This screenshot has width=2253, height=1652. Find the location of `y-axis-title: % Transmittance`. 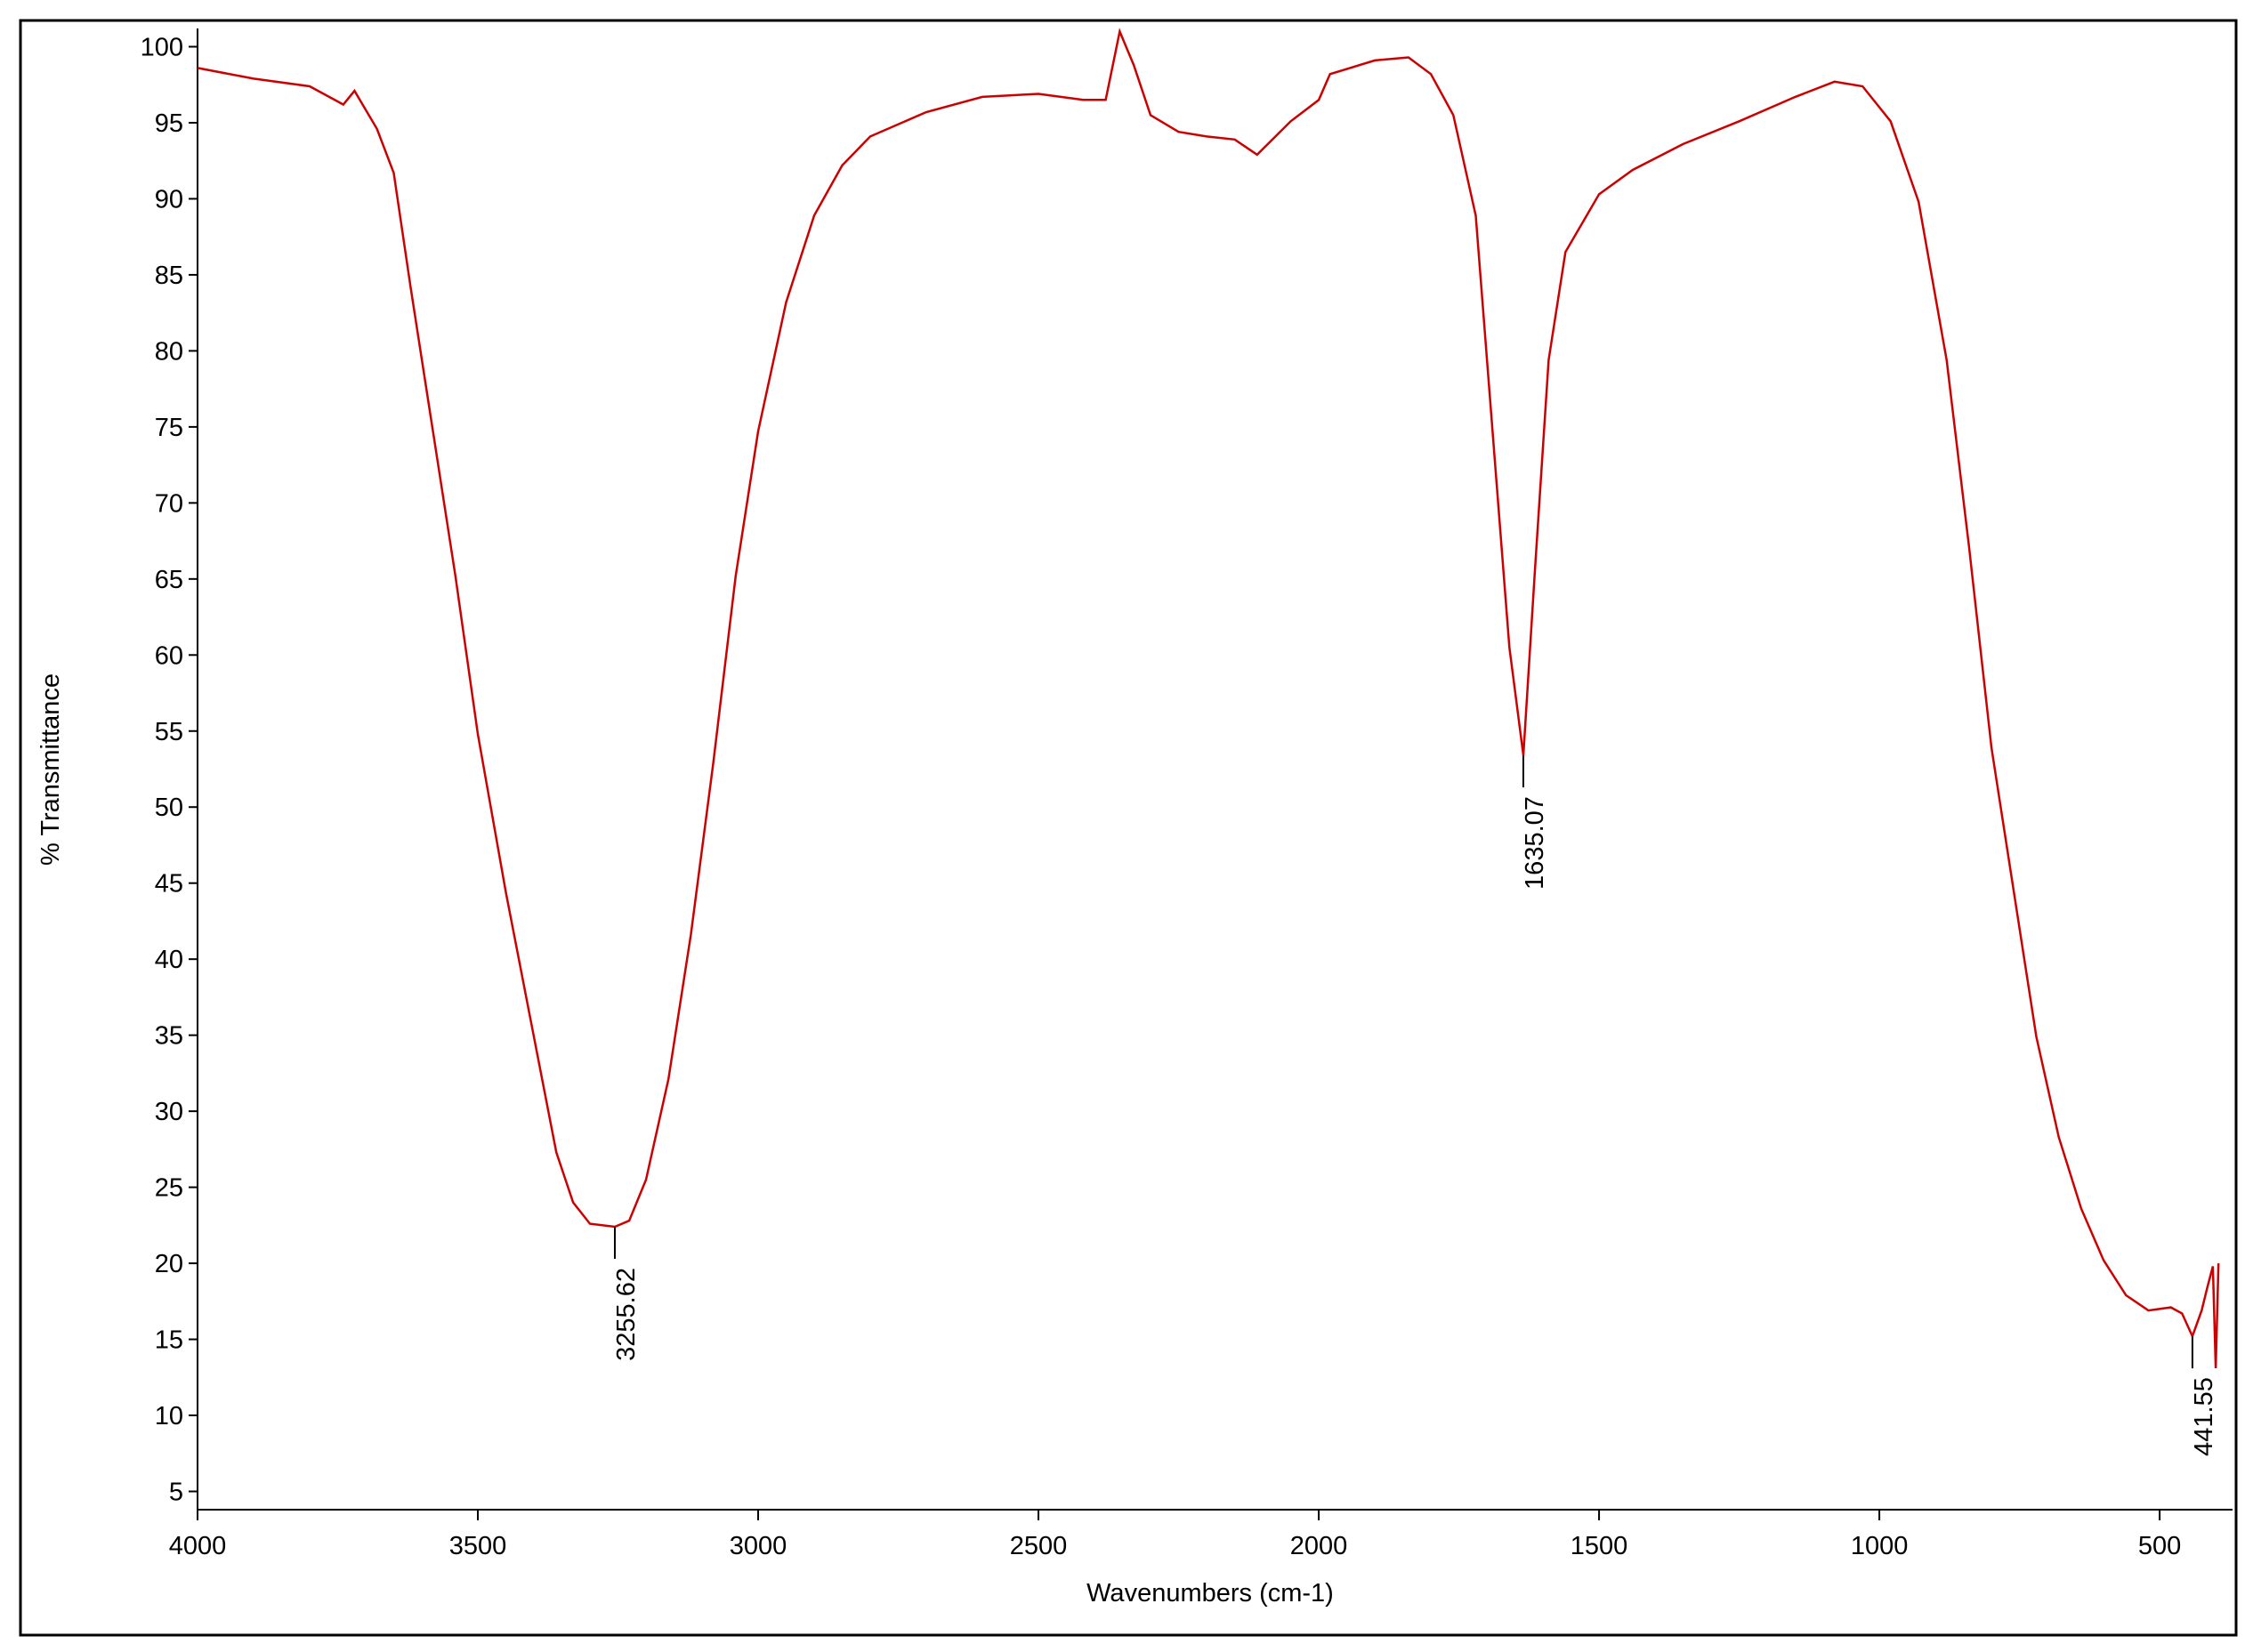

y-axis-title: % Transmittance is located at coordinates (50, 769).